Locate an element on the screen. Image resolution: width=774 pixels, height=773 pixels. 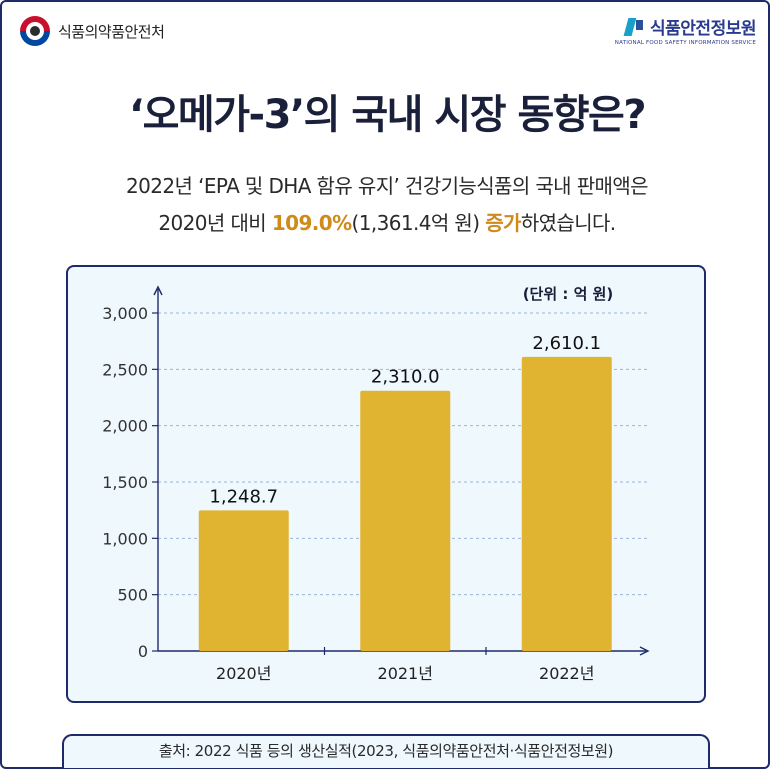
subtitle-line1: 2022년 ‘EPA 및 DHA 함유 유지’ 건강기능식품의 국내 판매액은 is located at coordinates (387, 186).